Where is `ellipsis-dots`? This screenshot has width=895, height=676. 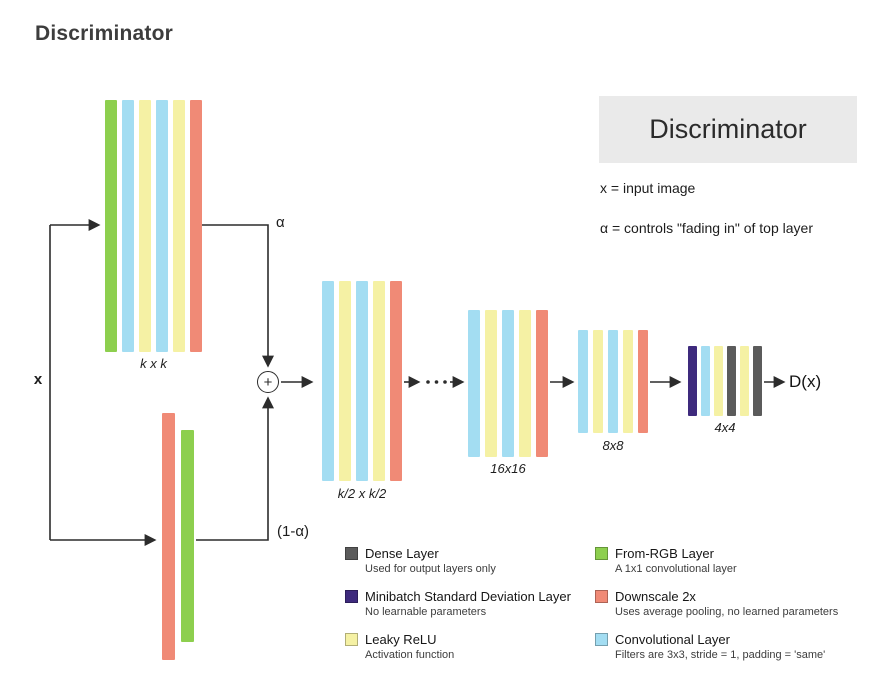 ellipsis-dots is located at coordinates (436, 382).